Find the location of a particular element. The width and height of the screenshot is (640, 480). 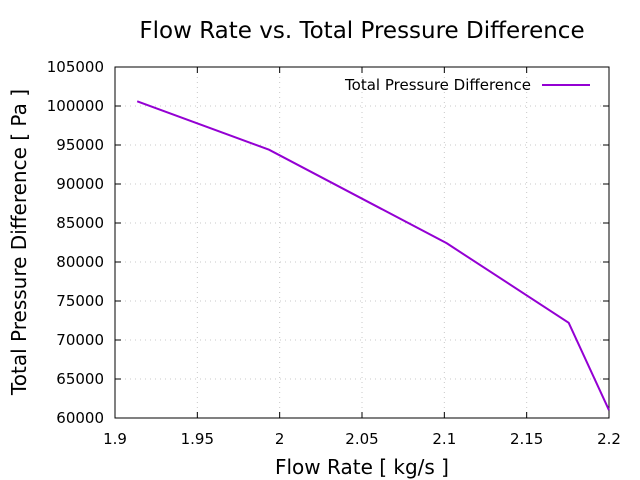

y-tick-label: 95000 is located at coordinates (80, 145).